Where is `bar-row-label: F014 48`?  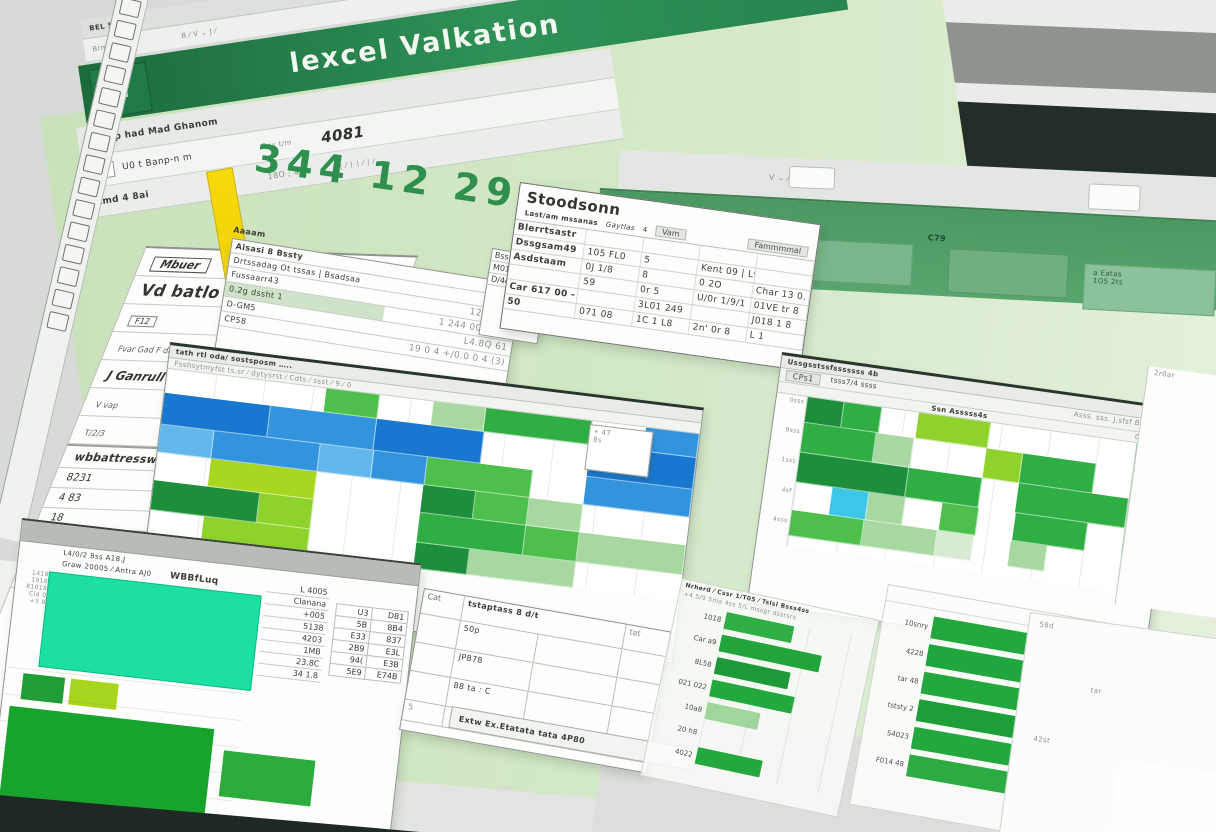
bar-row-label: F014 48 is located at coordinates (890, 762).